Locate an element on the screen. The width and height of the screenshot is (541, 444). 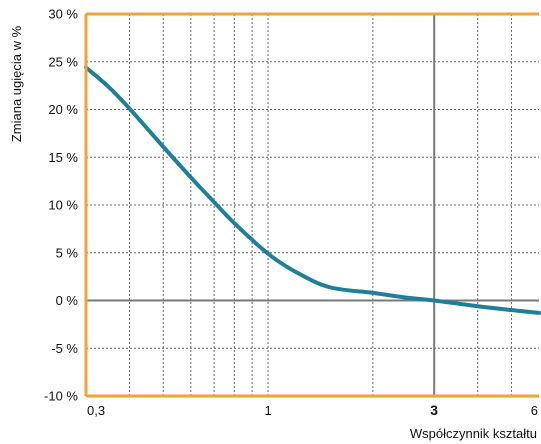
y-tick-label: -10 % is located at coordinates (61, 396).